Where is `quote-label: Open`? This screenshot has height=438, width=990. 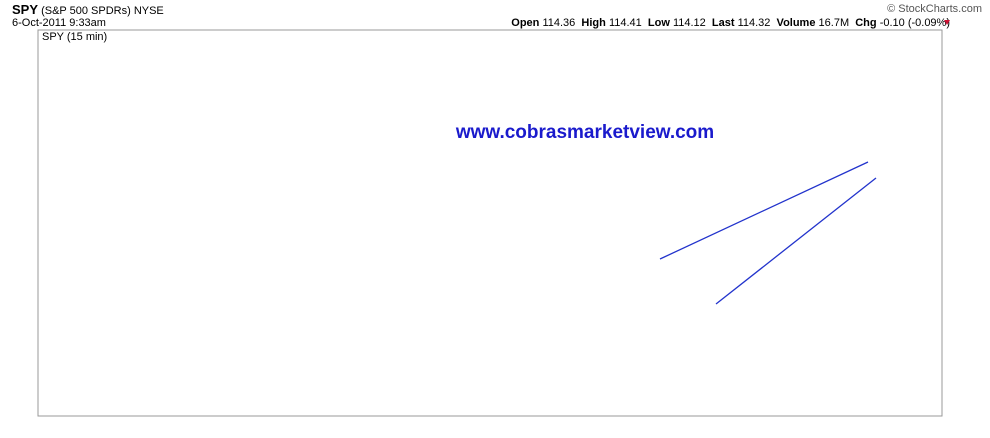 quote-label: Open is located at coordinates (525, 23).